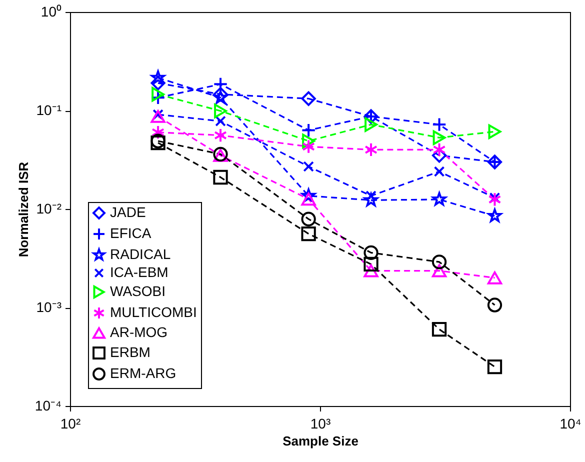 The width and height of the screenshot is (585, 462). I want to click on legend-label: AR-MOG, so click(139, 332).